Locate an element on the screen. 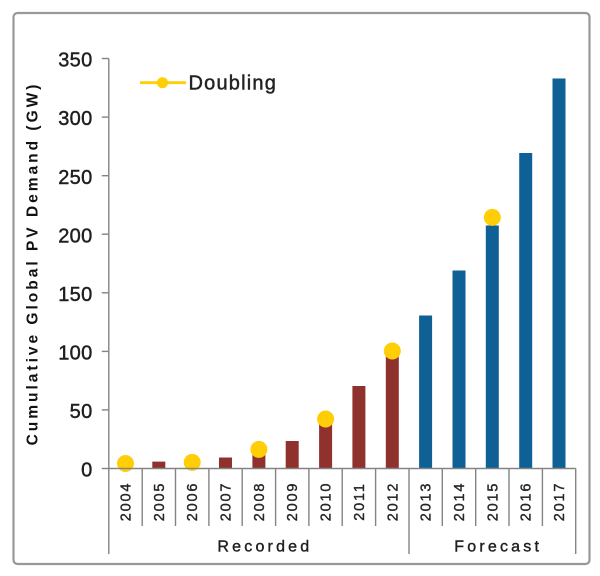 The height and width of the screenshot is (576, 600). svg-text: 50 is located at coordinates (81, 412).